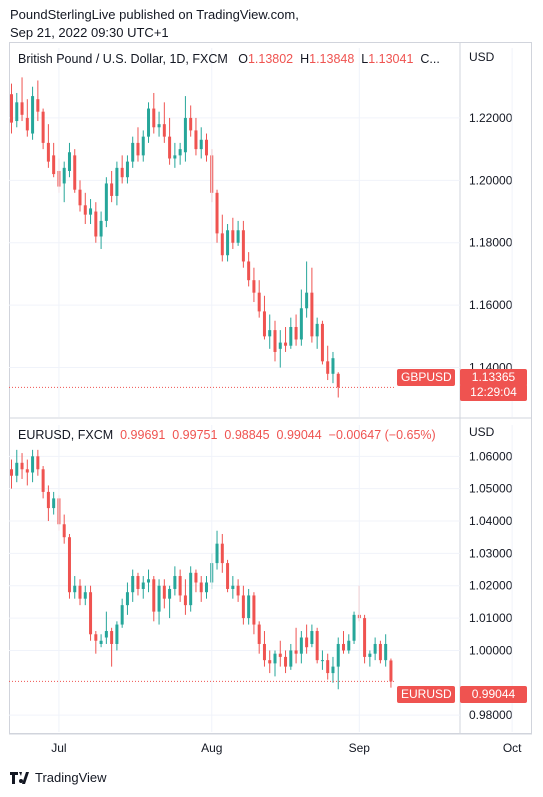 This screenshot has height=797, width=543. Describe the element at coordinates (482, 57) in the screenshot. I see `gbp-currency-label: USD` at that location.